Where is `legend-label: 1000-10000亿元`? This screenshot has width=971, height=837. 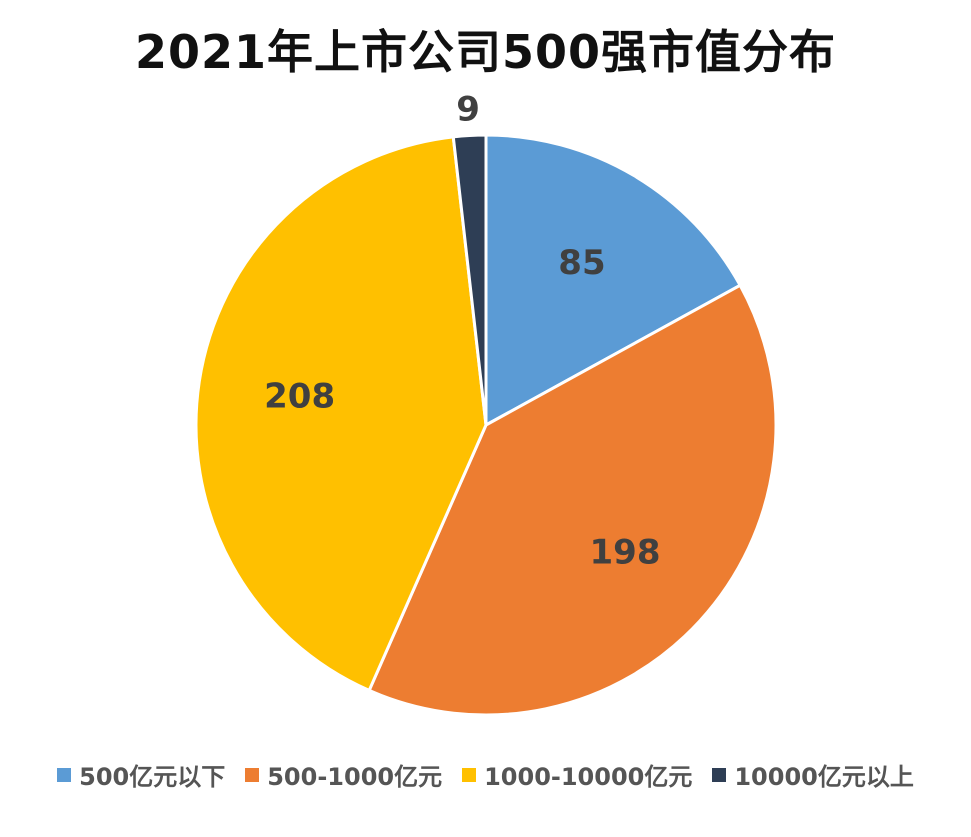 legend-label: 1000-10000亿元 is located at coordinates (588, 777).